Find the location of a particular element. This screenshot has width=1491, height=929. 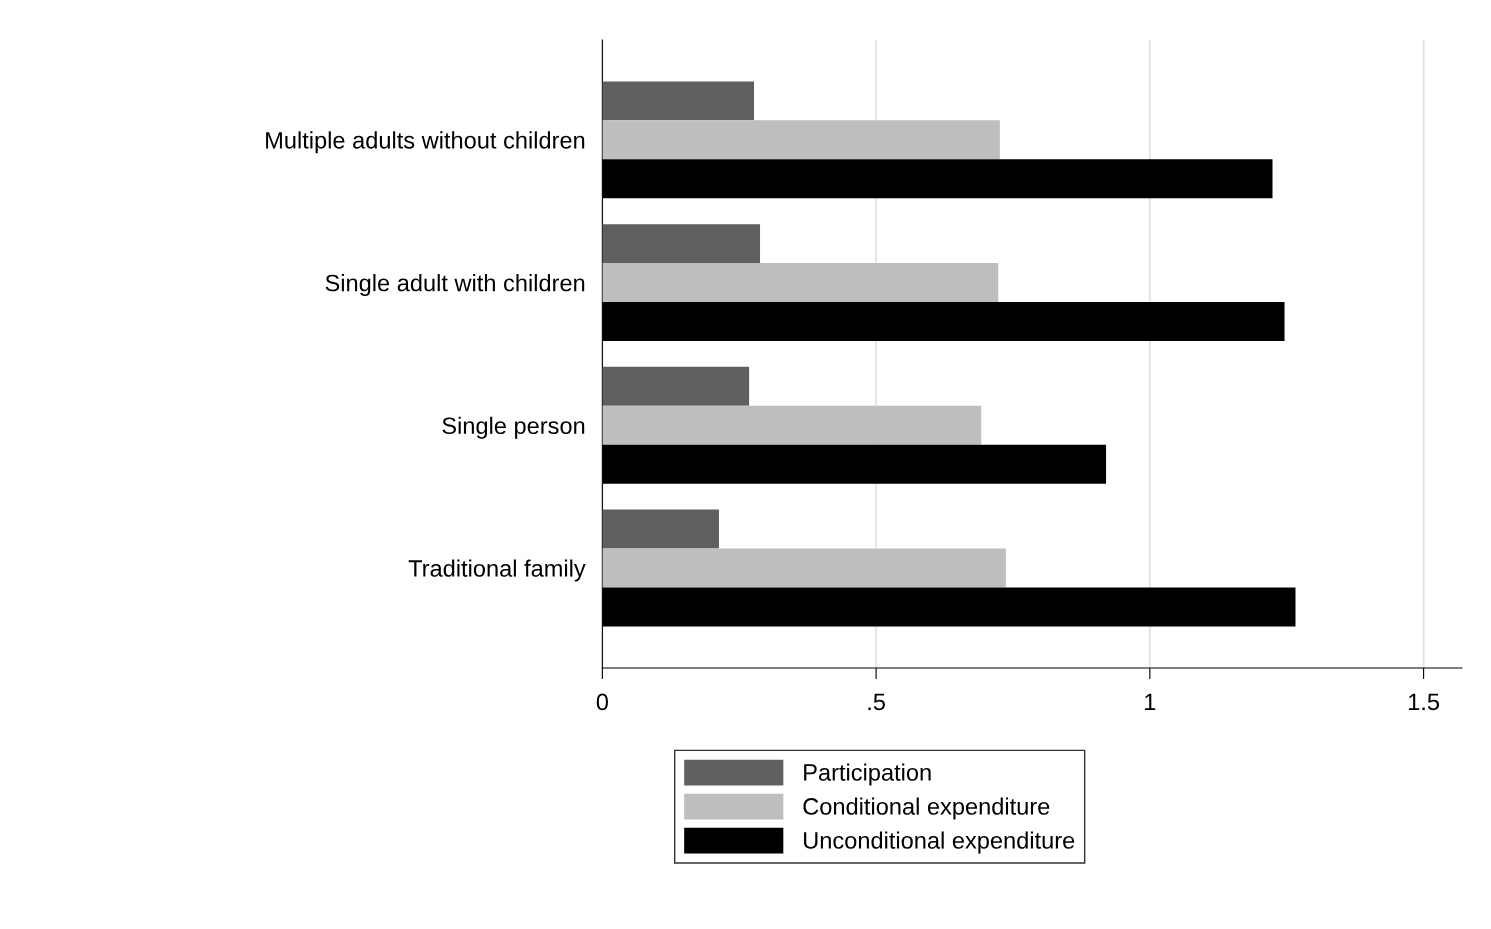

legend-label: Participation is located at coordinates (867, 774).